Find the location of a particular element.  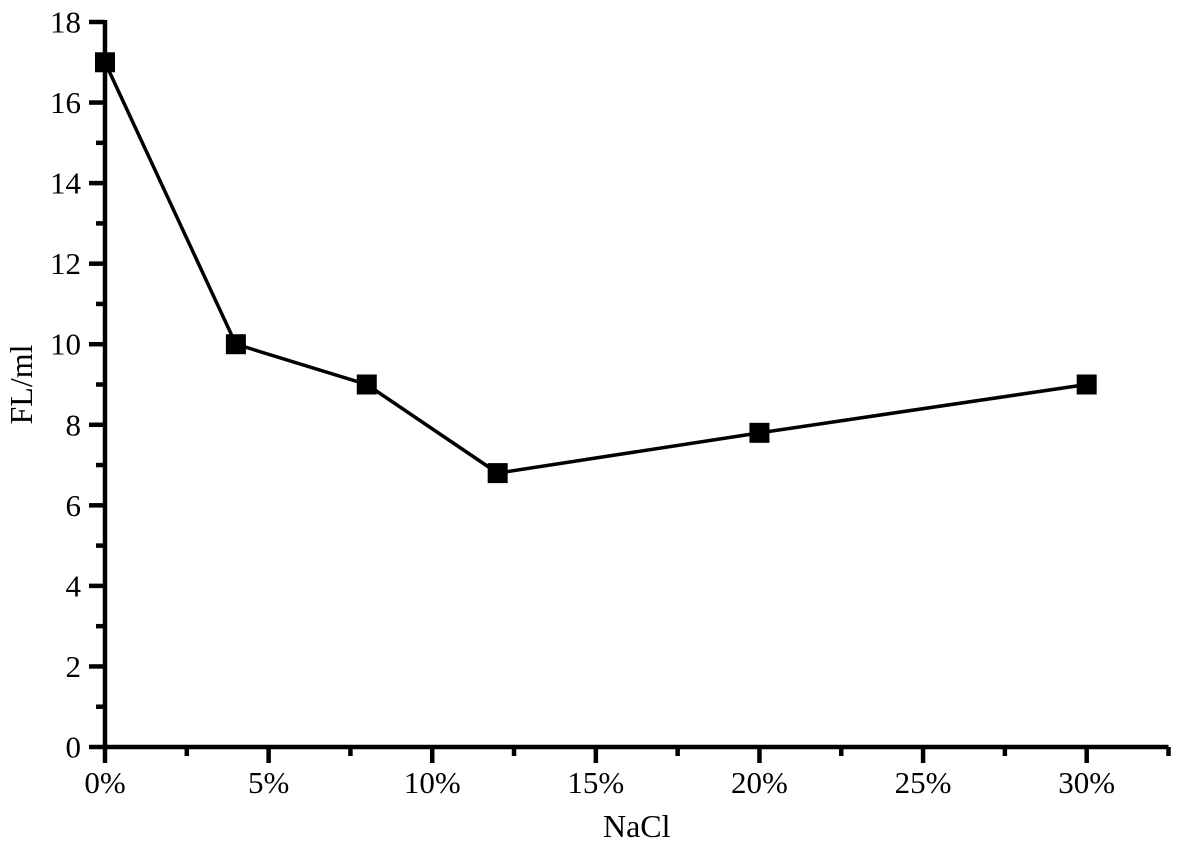

x-tick-label: 25% is located at coordinates (923, 782).